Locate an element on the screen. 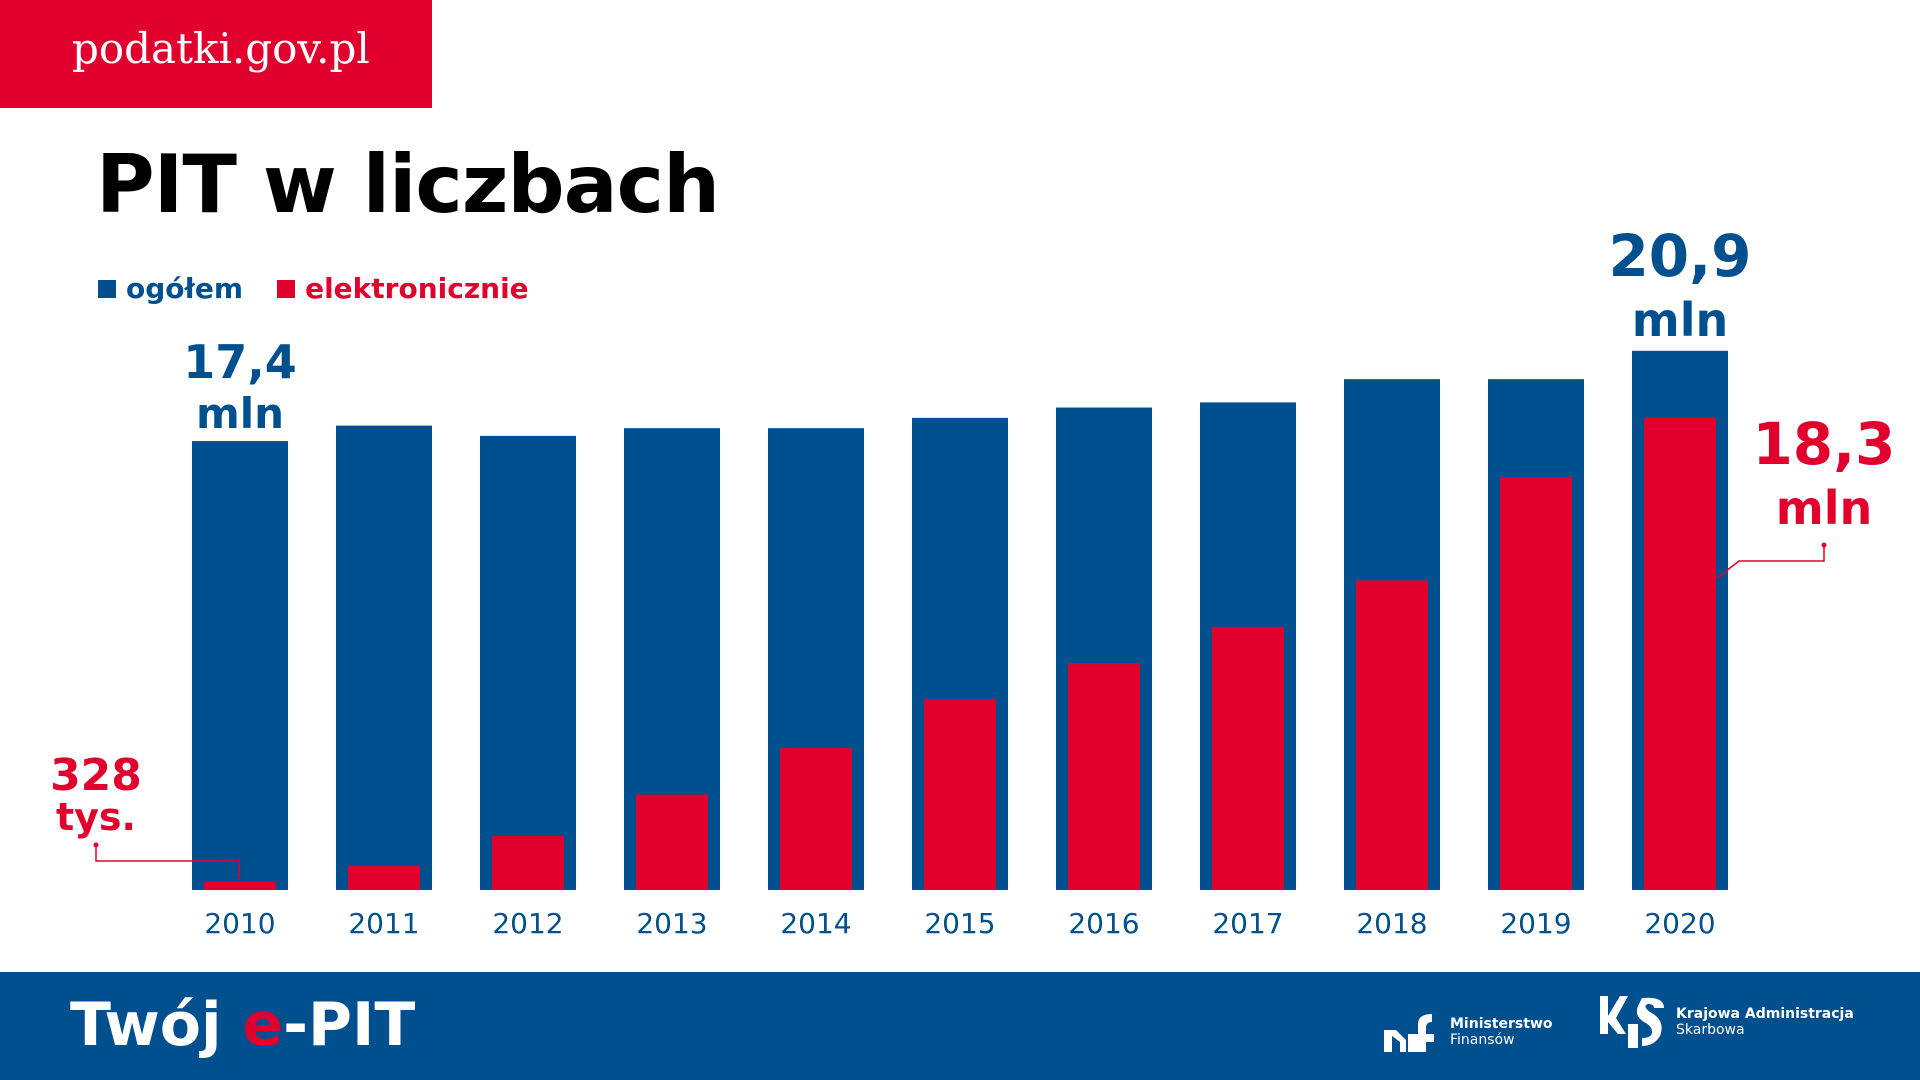 This screenshot has height=1080, width=1920. x-tick-label: 2018 is located at coordinates (1391, 923).